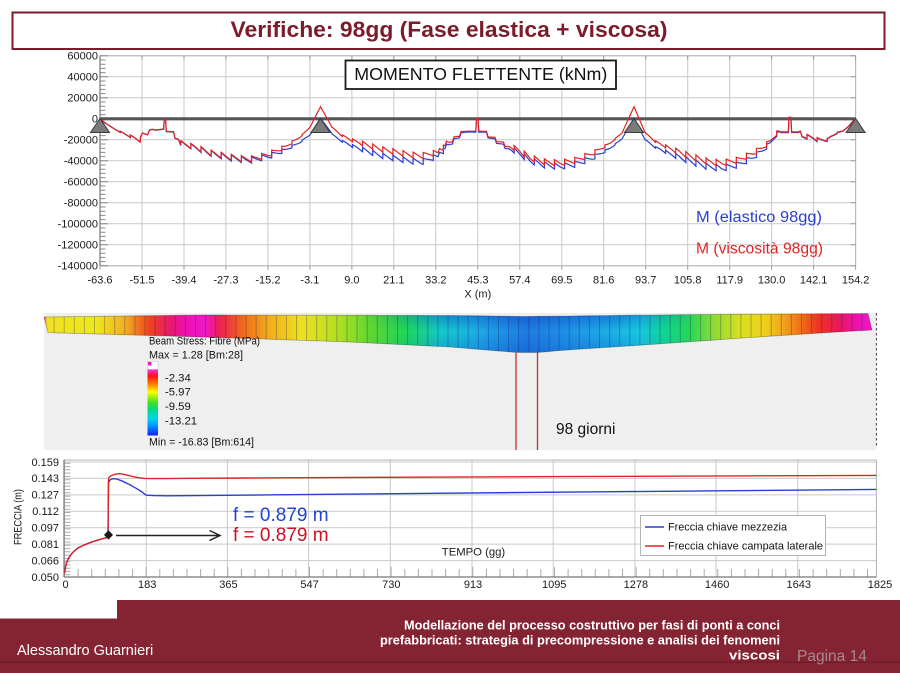 This screenshot has width=900, height=673. What do you see at coordinates (78, 267) in the screenshot?
I see `svg-text: -140000` at bounding box center [78, 267].